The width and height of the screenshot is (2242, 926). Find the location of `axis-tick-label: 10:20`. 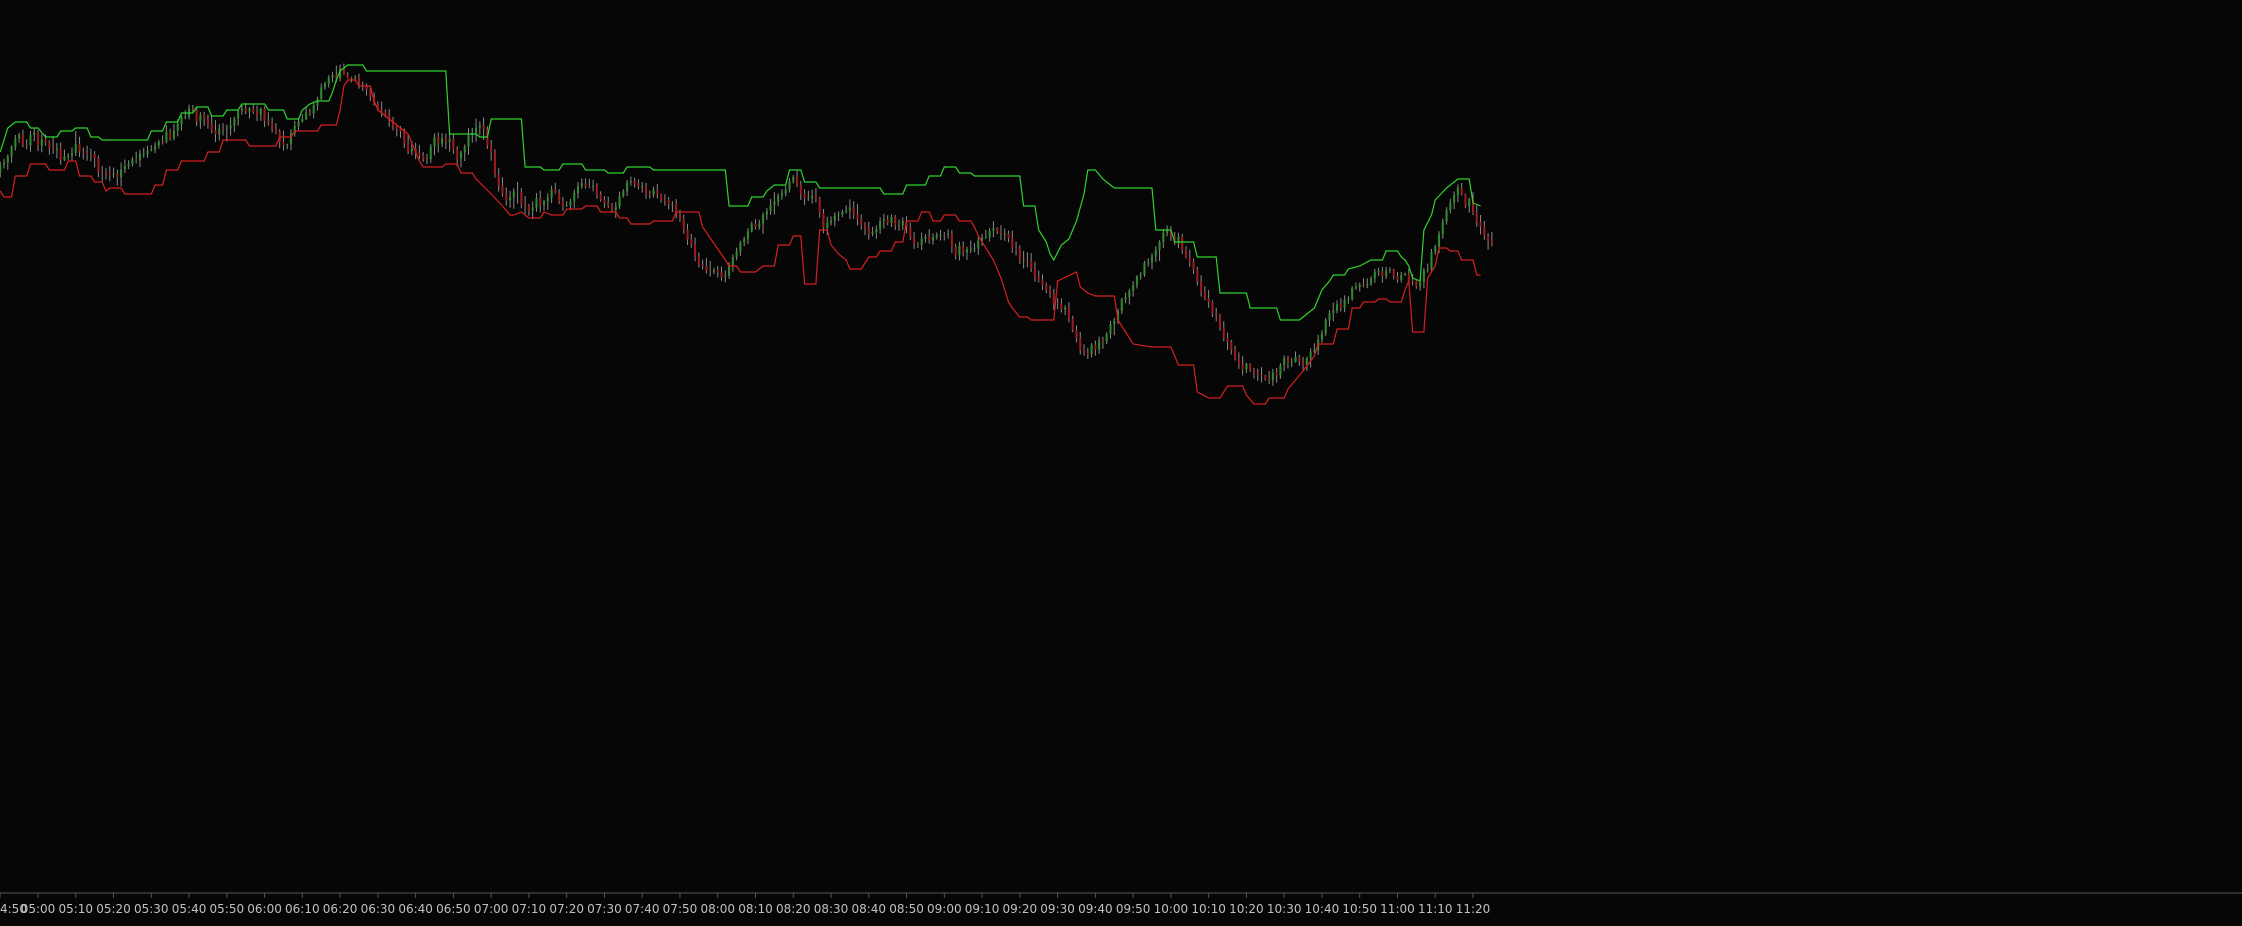

axis-tick-label: 10:20 is located at coordinates (1246, 909).